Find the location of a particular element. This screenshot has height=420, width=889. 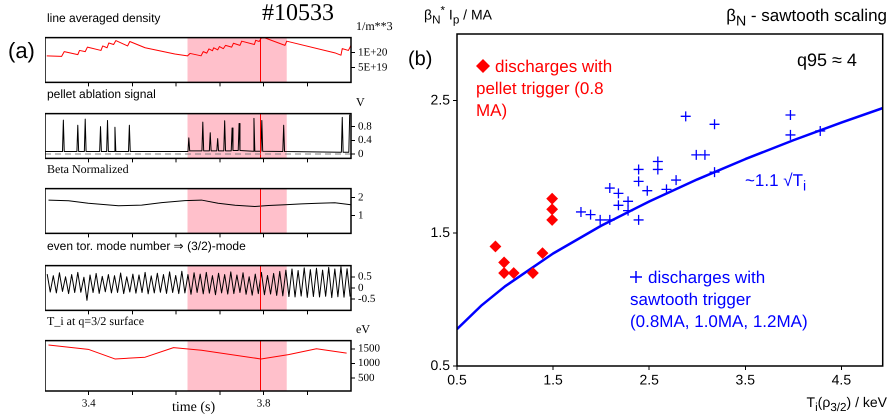

chart-title: even tor. mode number ⇒ (3/2)-mode is located at coordinates (146, 246).